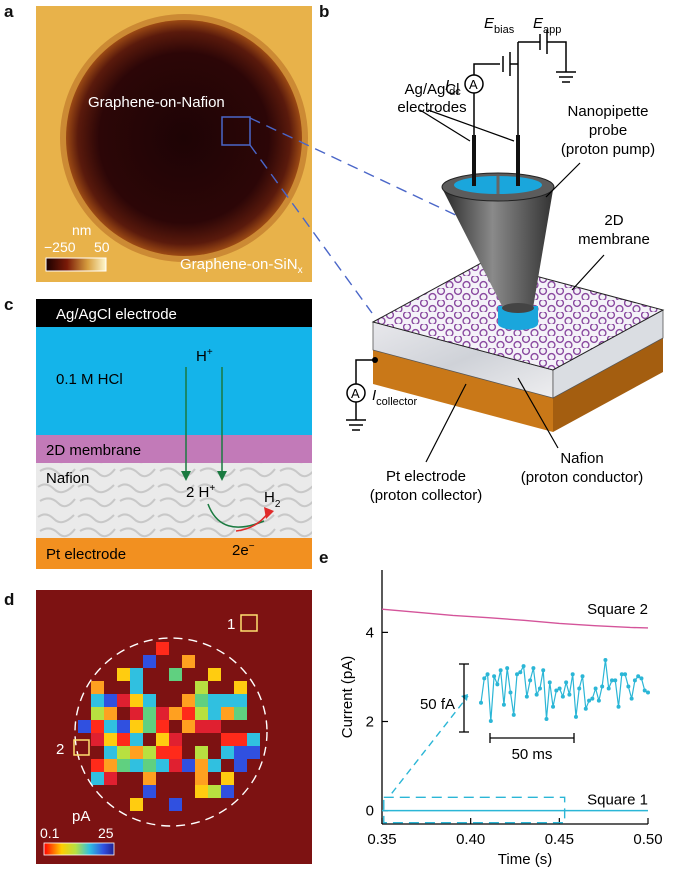  I want to click on map-colorbar, so click(79, 849).